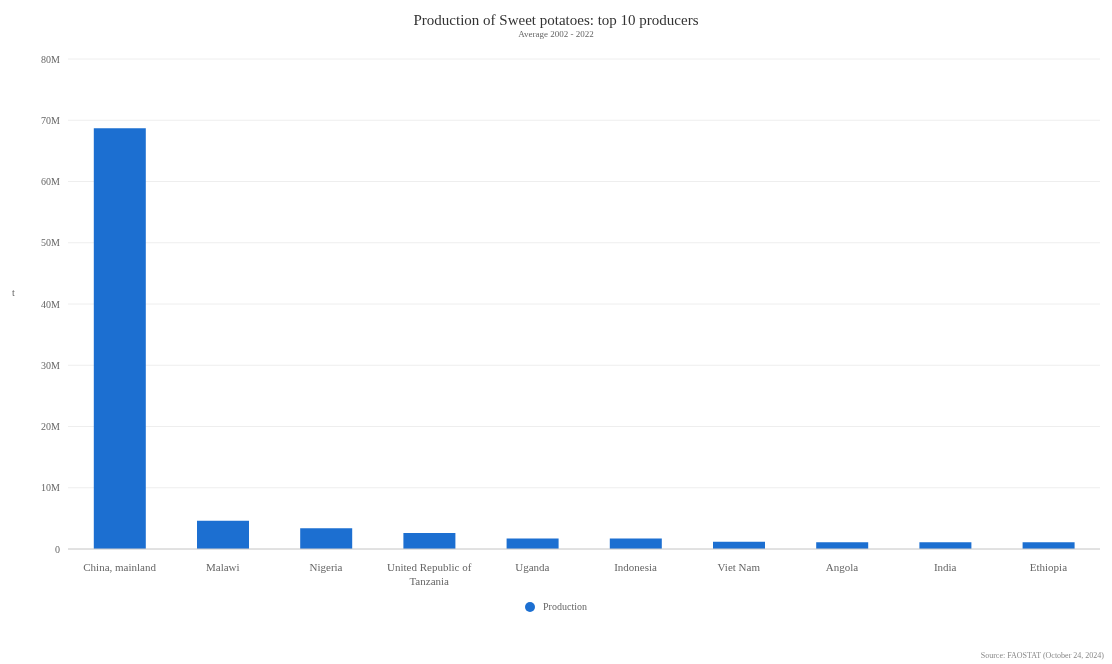 This screenshot has width=1112, height=664. What do you see at coordinates (51, 304) in the screenshot?
I see `y-tick-label: 40M` at bounding box center [51, 304].